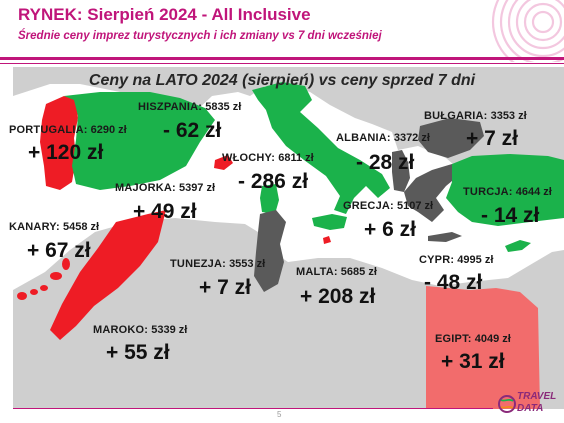 The width and height of the screenshot is (564, 423). Describe the element at coordinates (518, 246) in the screenshot. I see `region-cypr` at that location.